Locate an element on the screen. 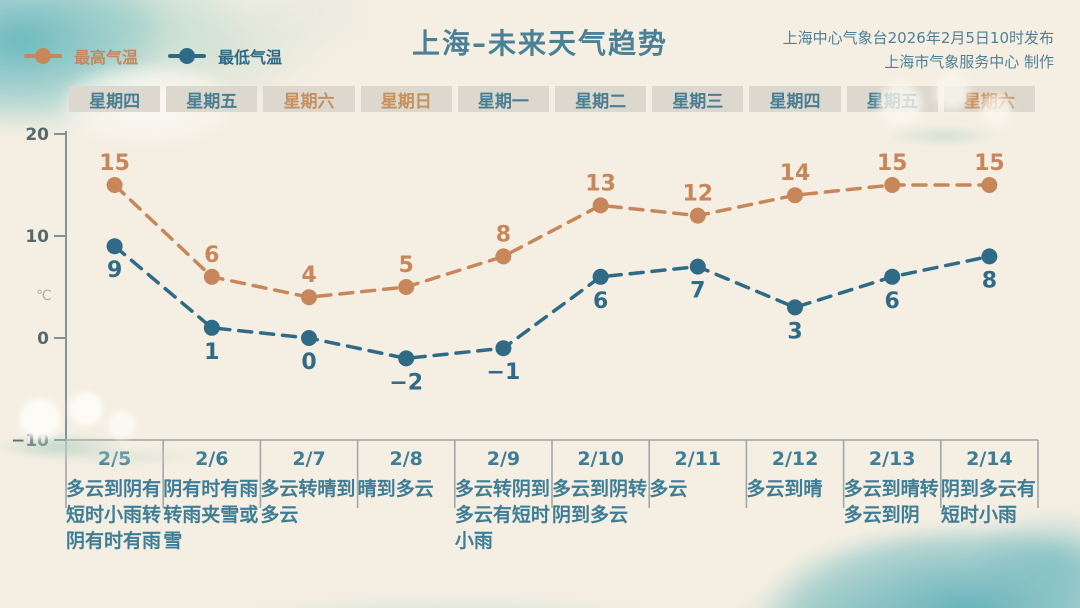 This screenshot has height=608, width=1080. day-column: 2/13 多云到晴转多云到阴 is located at coordinates (892, 500).